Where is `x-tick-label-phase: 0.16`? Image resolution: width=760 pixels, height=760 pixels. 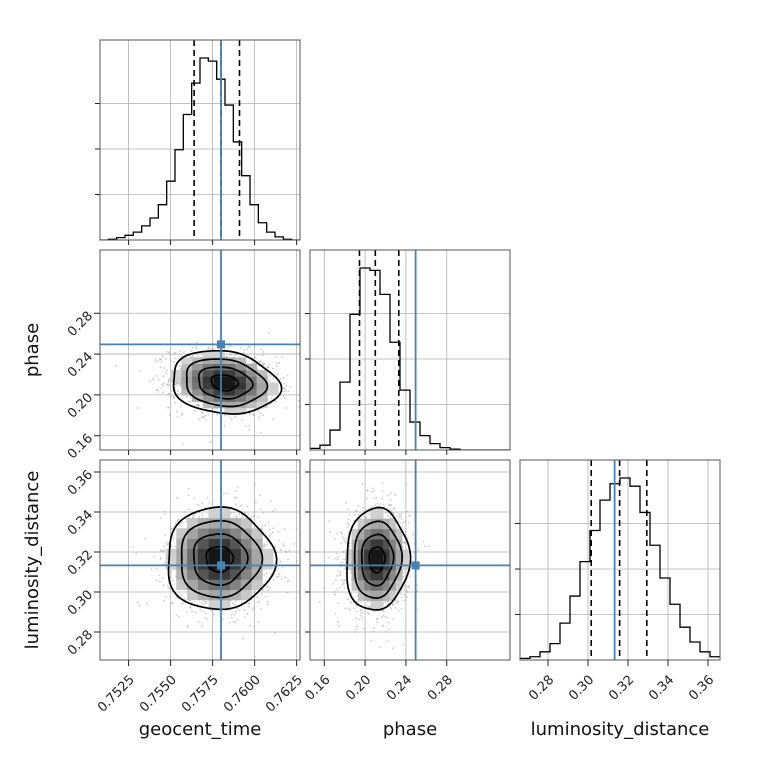 x-tick-label-phase: 0.16 is located at coordinates (317, 688).